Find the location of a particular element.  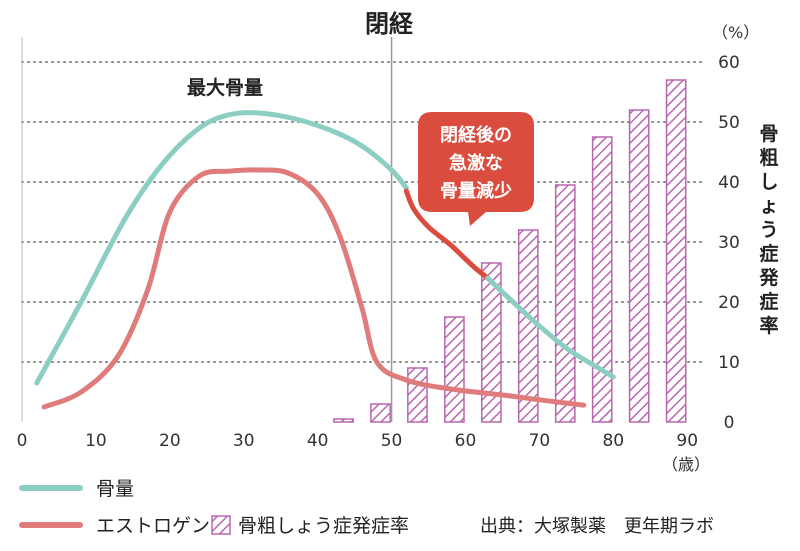

bubble: 閉経後の 急激な 骨量減少 is located at coordinates (476, 169).